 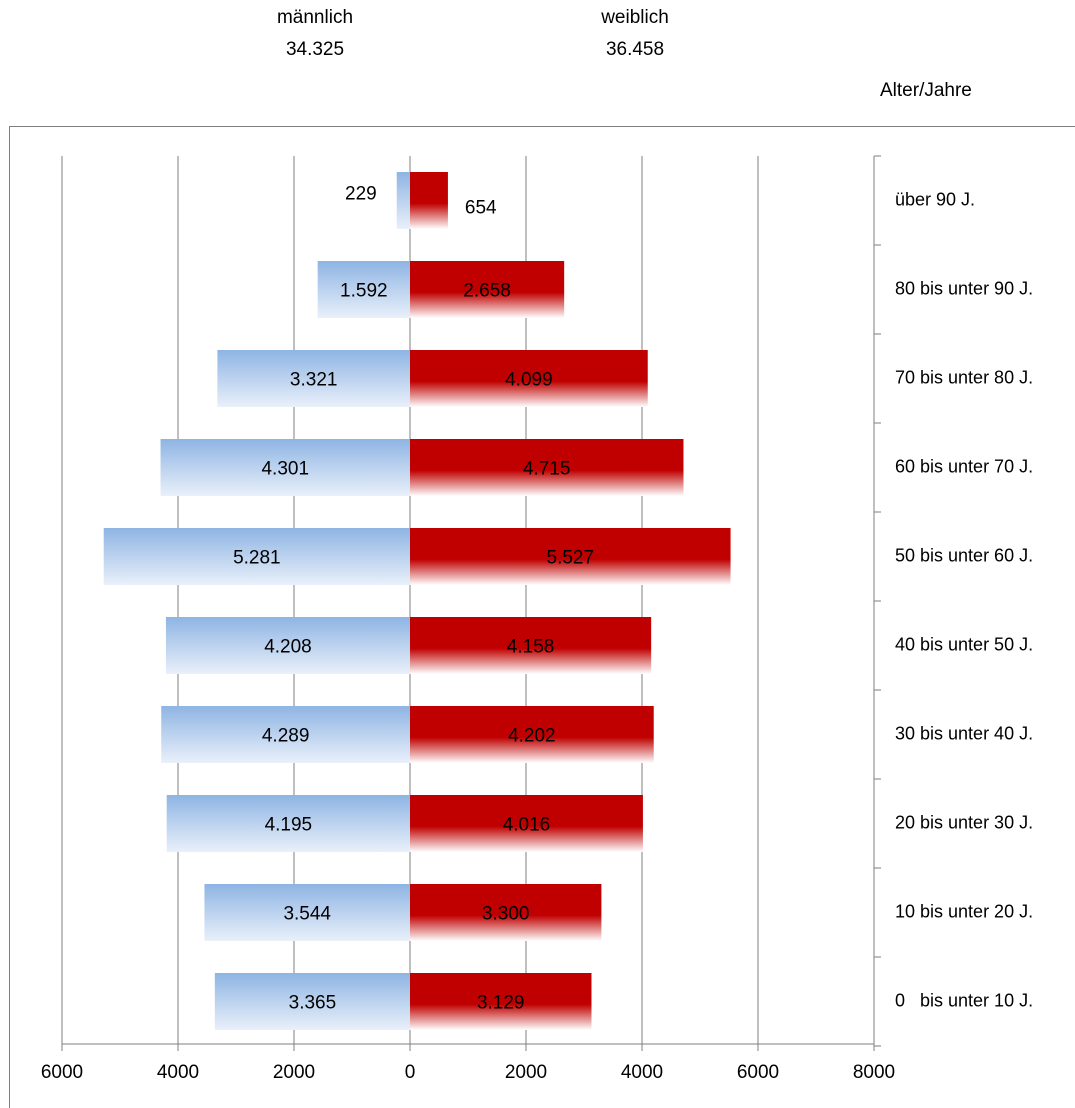 I want to click on data-label-male-6: 4.289, so click(x=286, y=736).